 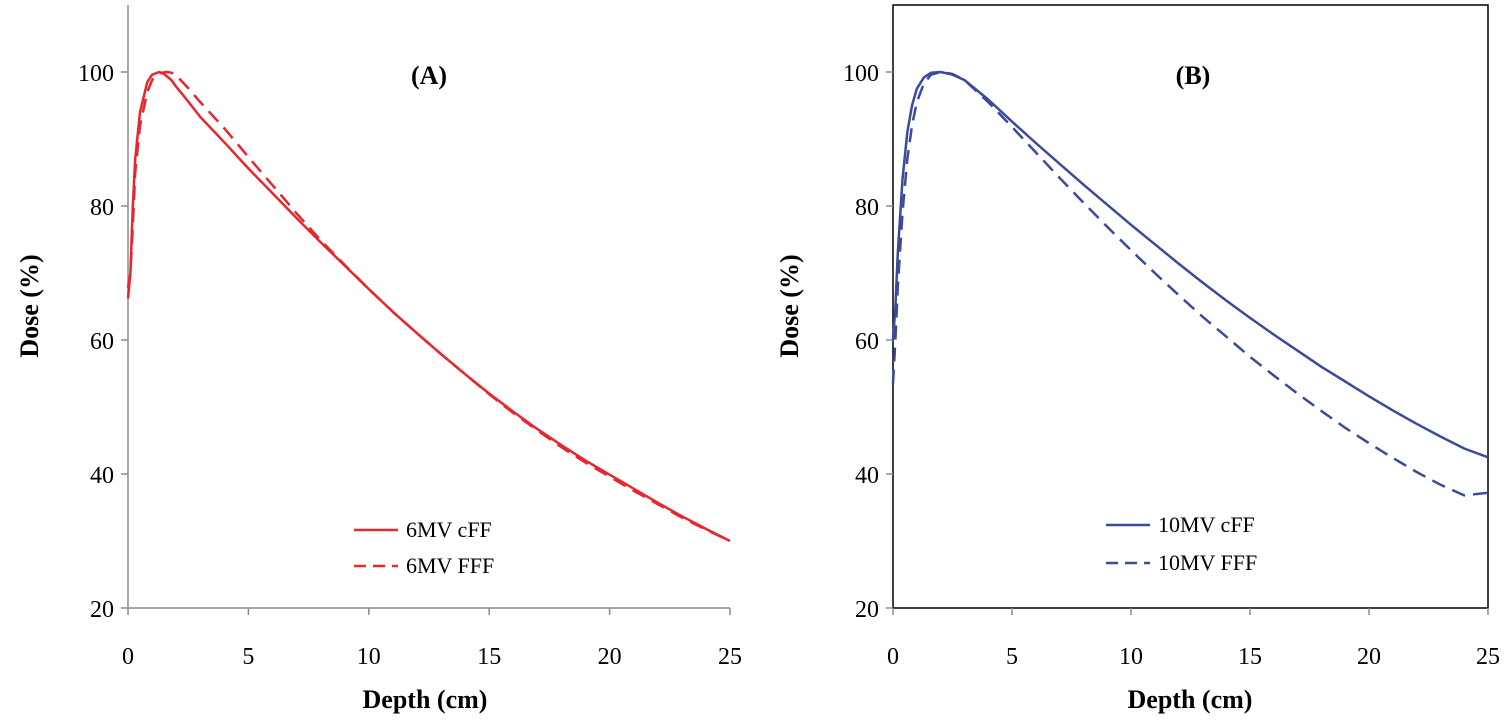 I want to click on legend-label: 6MV FFF, so click(x=450, y=565).